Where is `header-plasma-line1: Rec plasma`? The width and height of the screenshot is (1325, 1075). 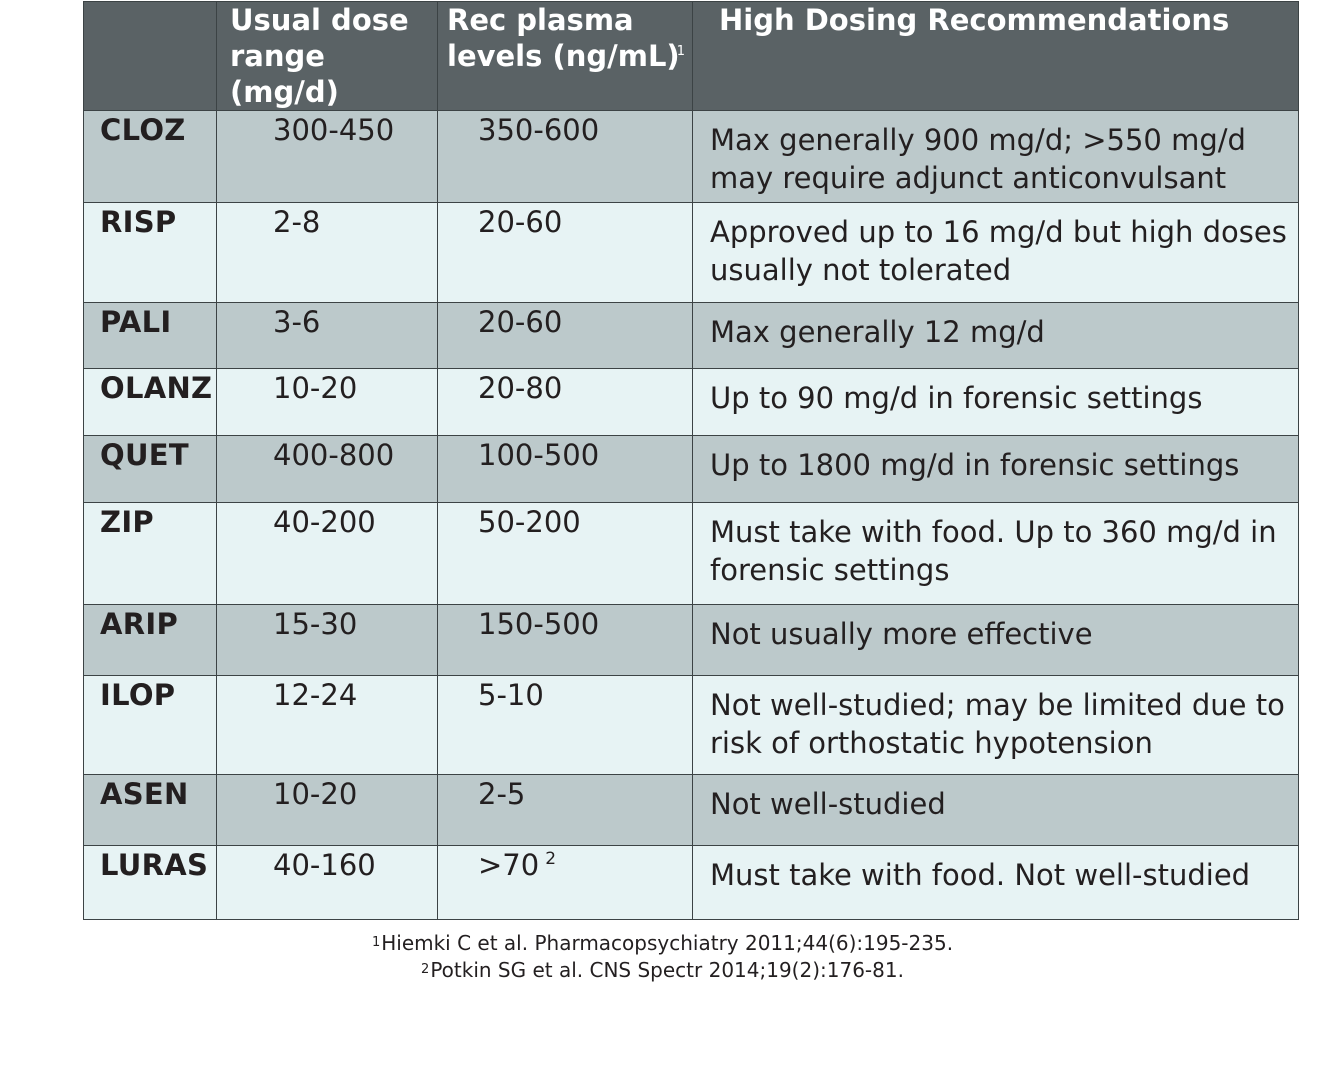 header-plasma-line1: Rec plasma is located at coordinates (540, 20).